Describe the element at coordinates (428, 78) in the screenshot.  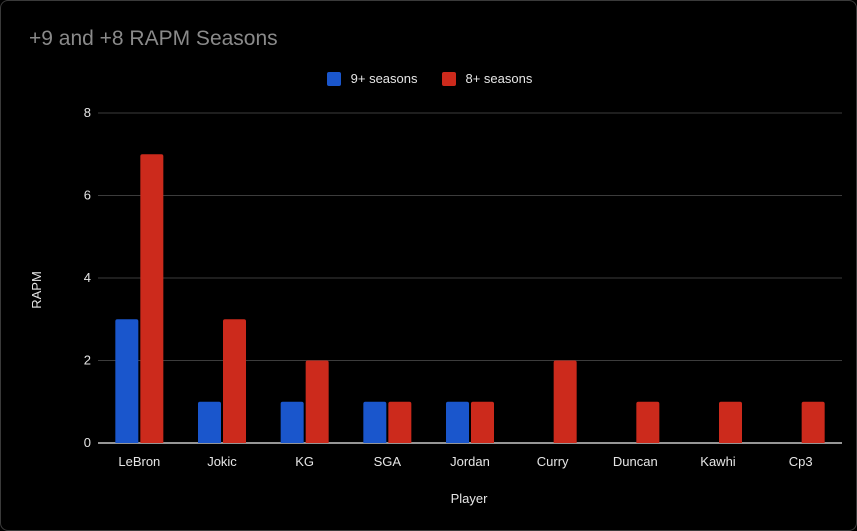
I see `chart-legend: 9+ seasons 8+ seasons` at that location.